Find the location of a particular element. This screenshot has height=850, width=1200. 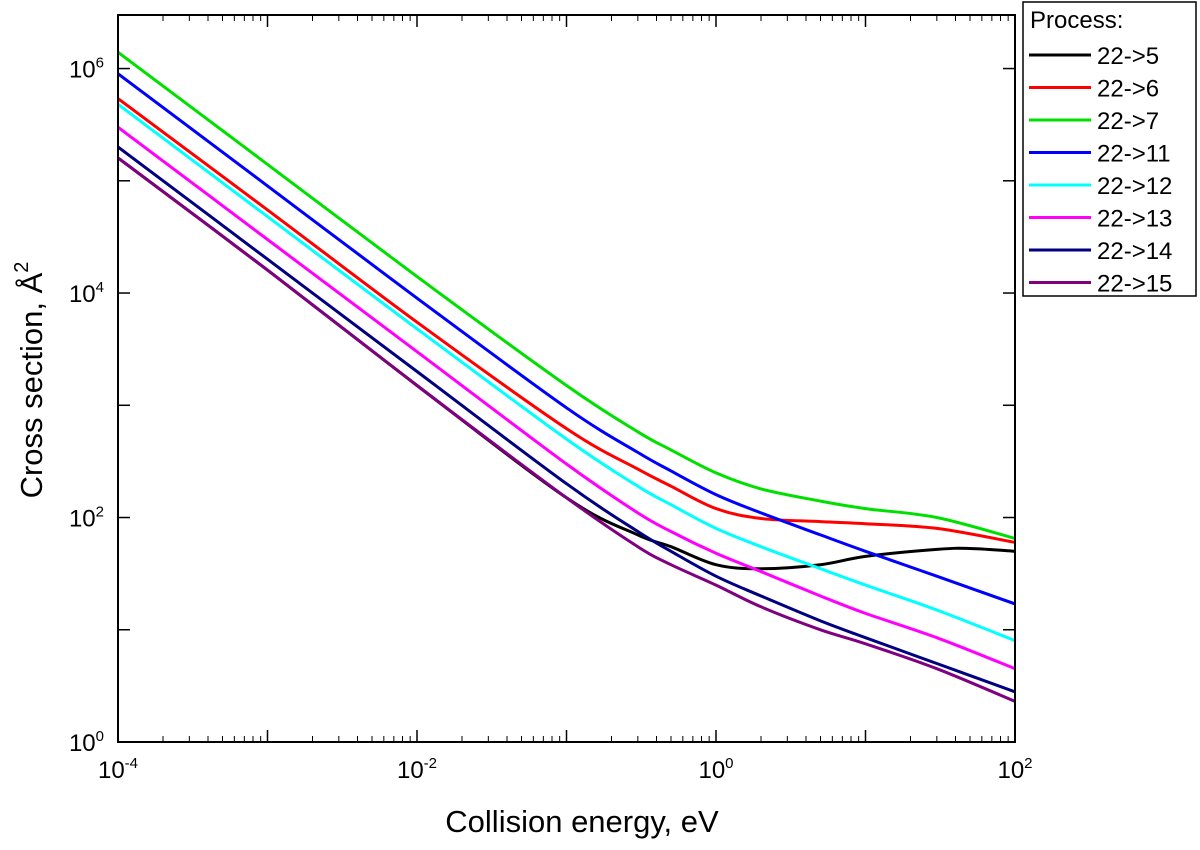

y-tick-label: 10⁶ is located at coordinates (86, 69).